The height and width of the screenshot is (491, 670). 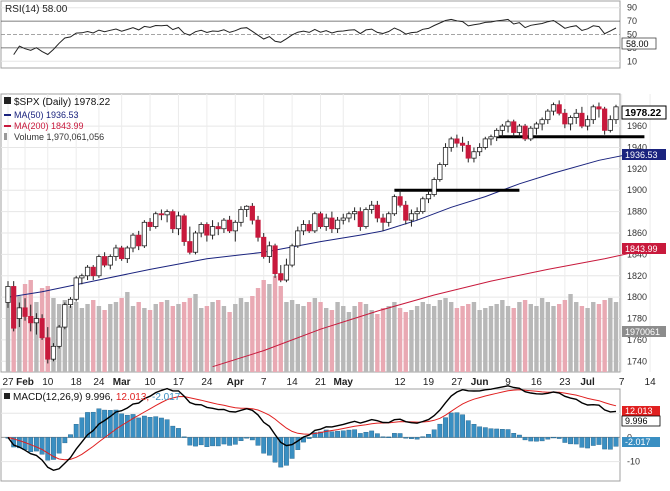 I want to click on rsi-tick-label: 90, so click(x=632, y=8).